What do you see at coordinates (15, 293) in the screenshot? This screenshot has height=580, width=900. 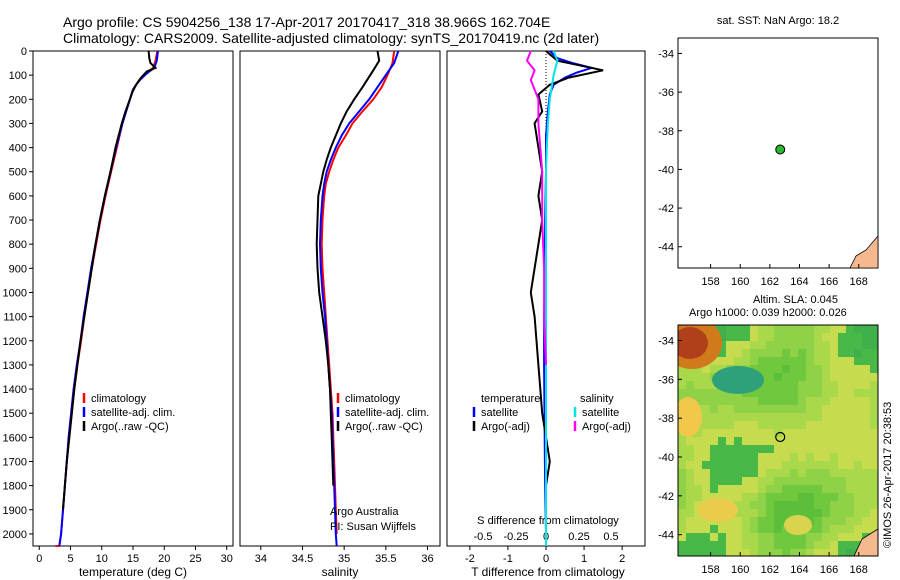 I see `depth-tick-label: 1000` at bounding box center [15, 293].